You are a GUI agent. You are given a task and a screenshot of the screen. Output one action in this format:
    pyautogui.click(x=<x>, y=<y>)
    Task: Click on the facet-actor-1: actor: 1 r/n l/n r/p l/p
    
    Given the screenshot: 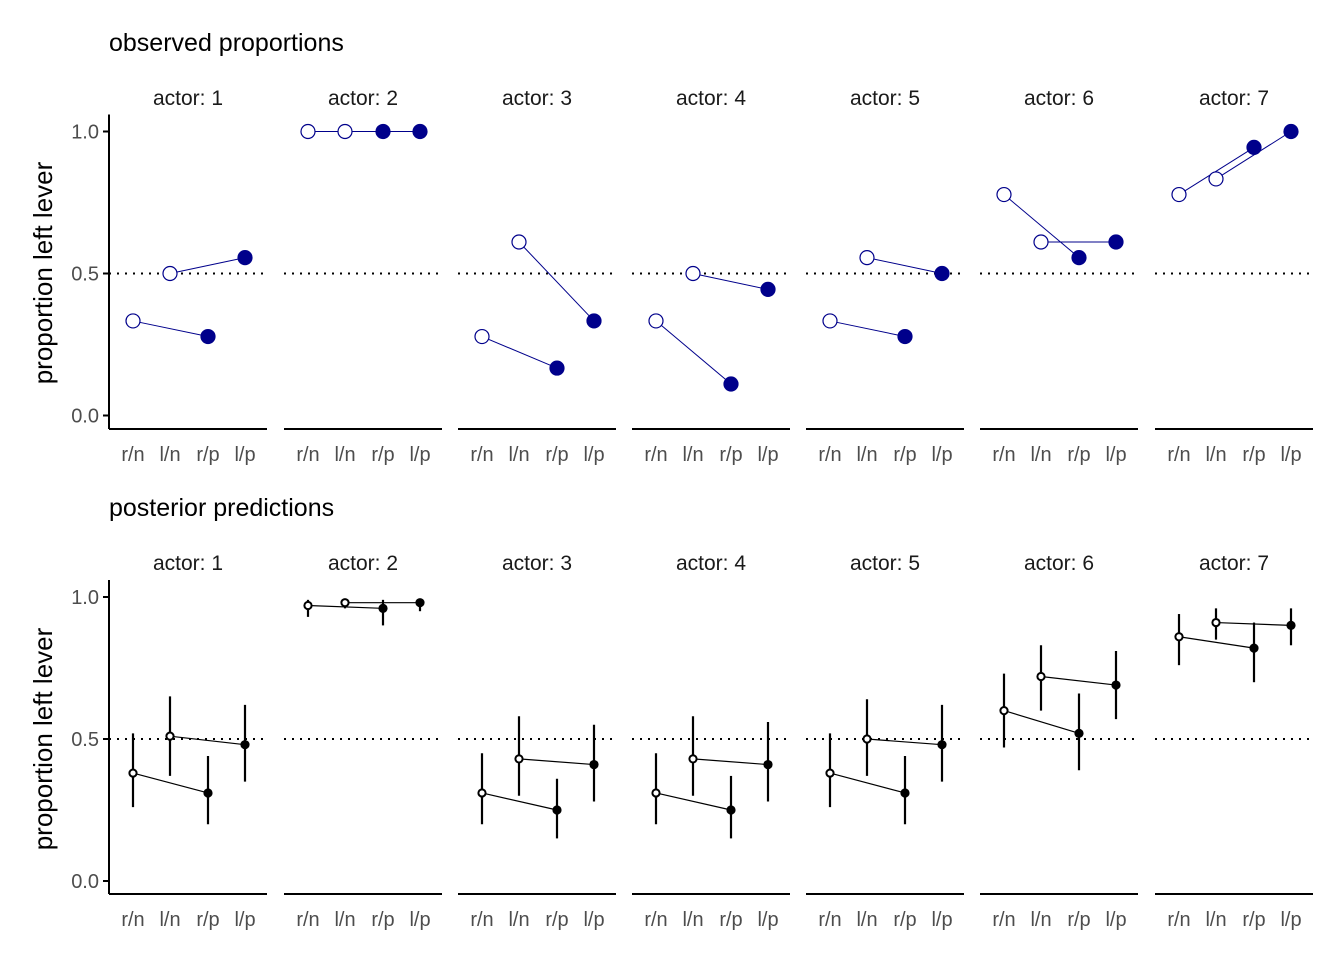 What is the action you would take?
    pyautogui.click(x=188, y=741)
    